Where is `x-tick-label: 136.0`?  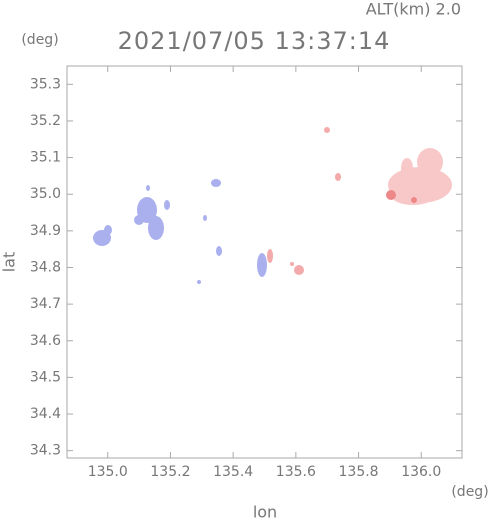 x-tick-label: 136.0 is located at coordinates (421, 472).